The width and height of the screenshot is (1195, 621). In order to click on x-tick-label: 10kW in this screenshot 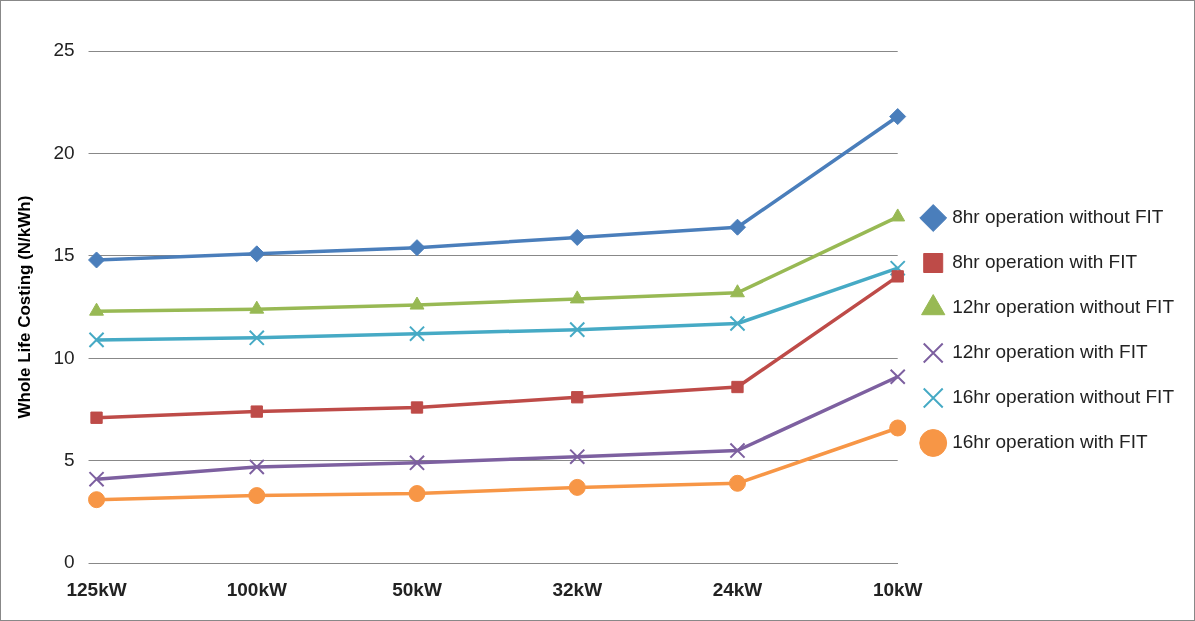, I will do `click(897, 589)`.